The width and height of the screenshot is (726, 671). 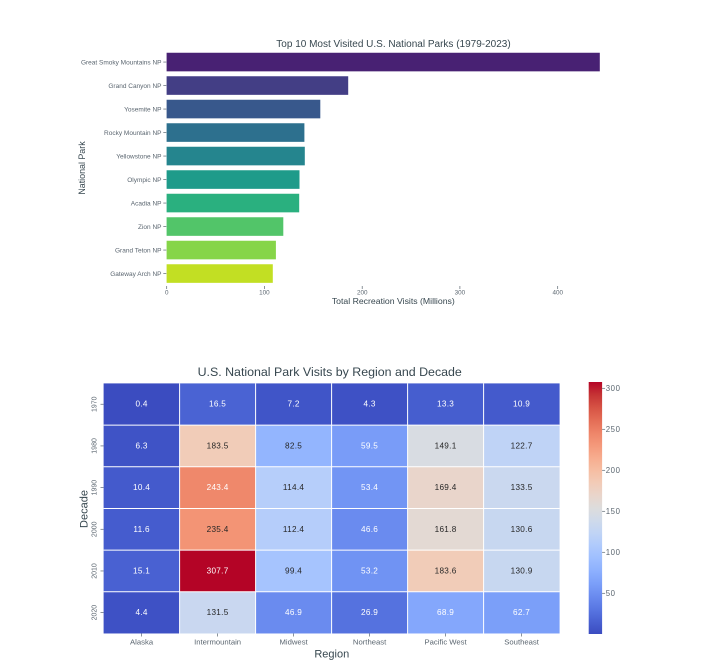 What do you see at coordinates (218, 445) in the screenshot?
I see `svg-text: 183.5` at bounding box center [218, 445].